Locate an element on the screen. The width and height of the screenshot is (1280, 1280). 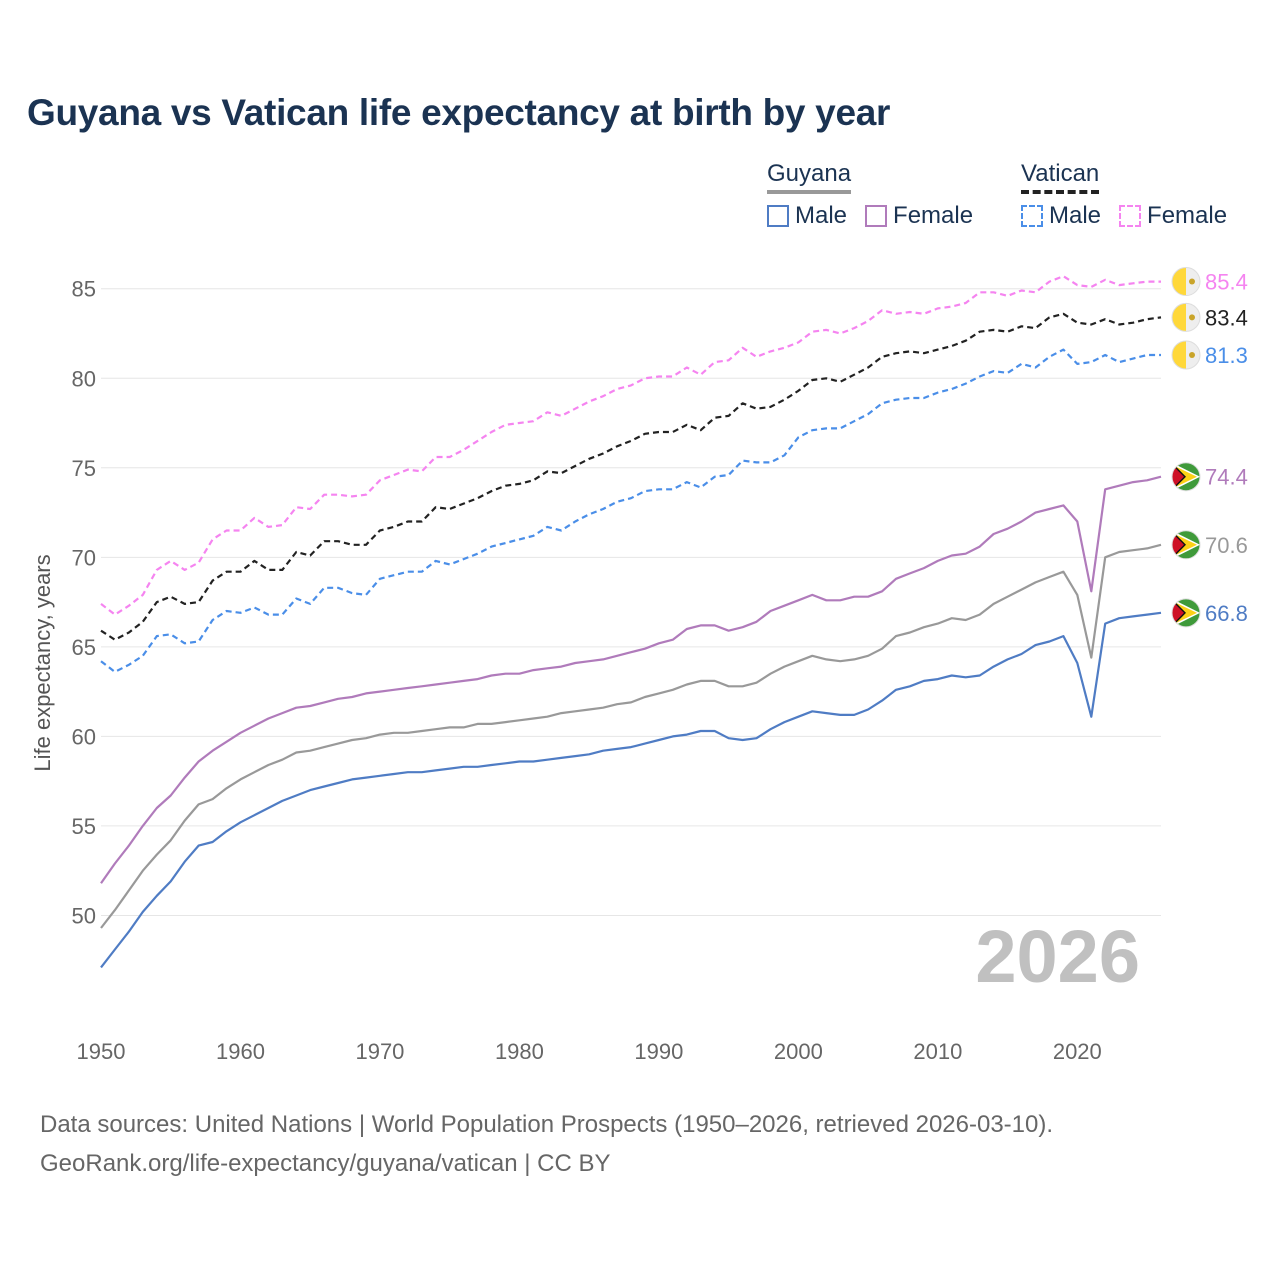
legend-guyana-female-swatch is located at coordinates (876, 216).